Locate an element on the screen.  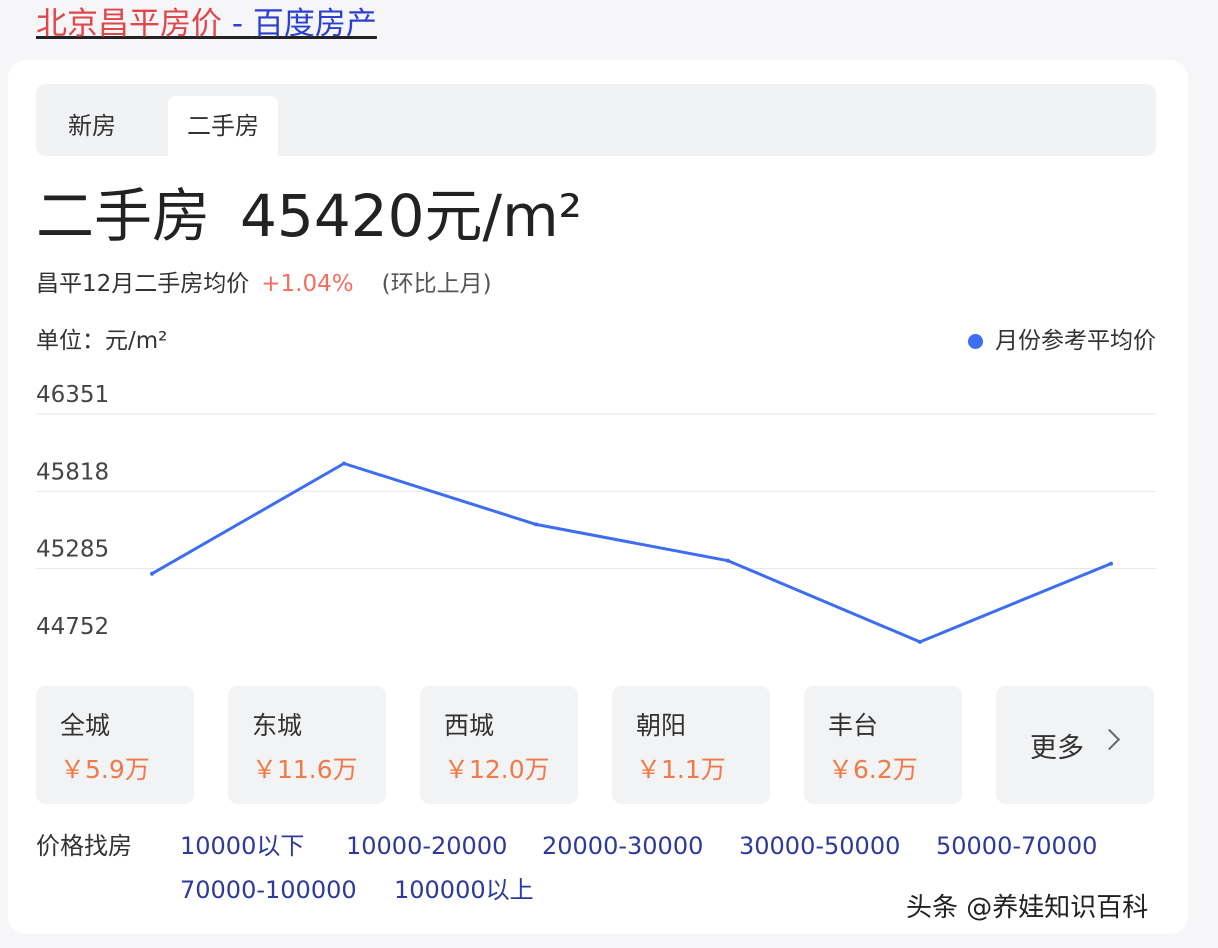
legend-label: 月份参考平均价 is located at coordinates (1075, 341).